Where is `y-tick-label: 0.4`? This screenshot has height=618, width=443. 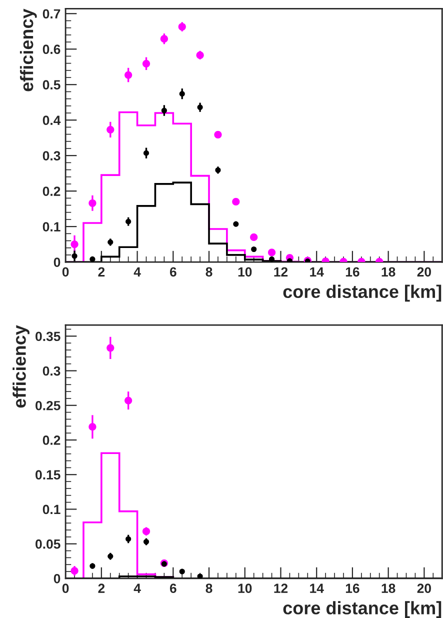
y-tick-label: 0.4 is located at coordinates (51, 120).